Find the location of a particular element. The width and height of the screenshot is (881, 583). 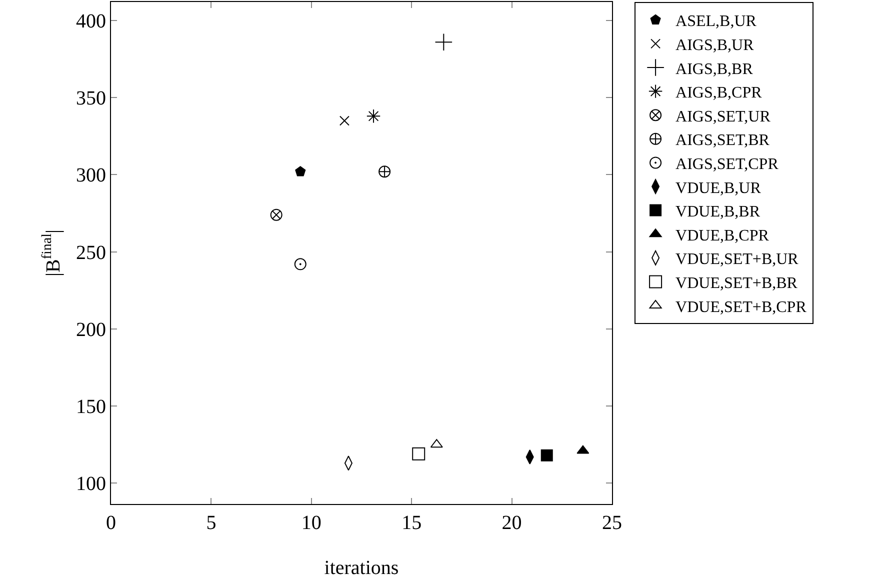

x-tick-label: 20 is located at coordinates (512, 523).